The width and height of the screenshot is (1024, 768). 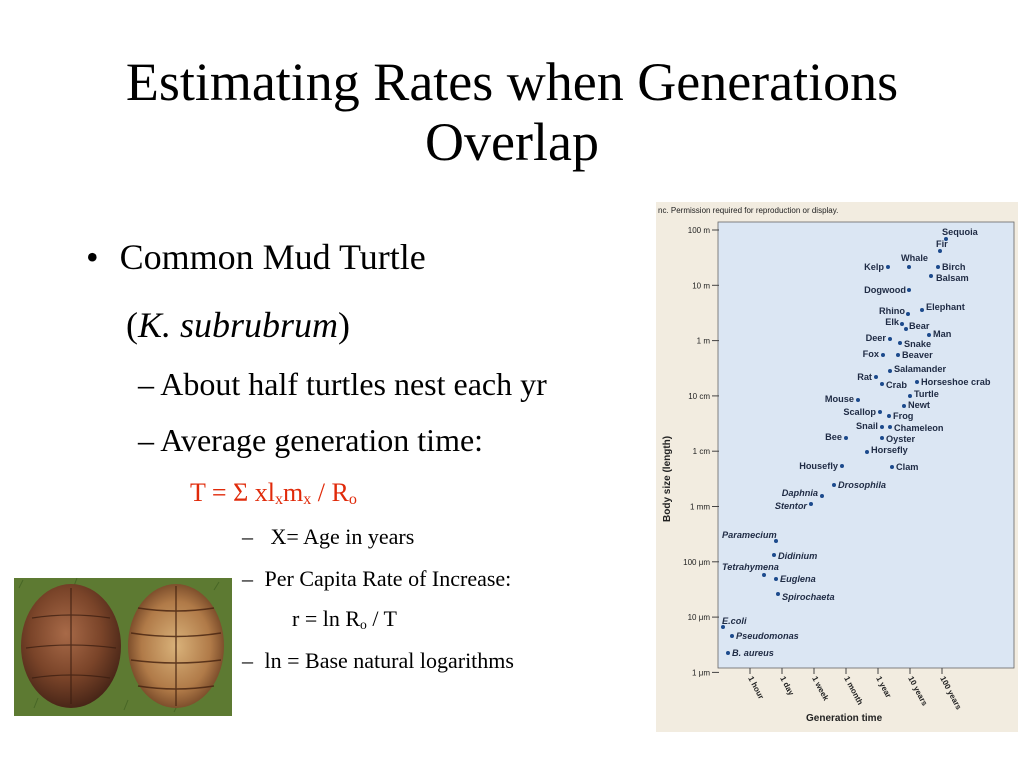 I want to click on generation-time-formula: T = Σ xlxmx / Ro, so click(x=273, y=493).